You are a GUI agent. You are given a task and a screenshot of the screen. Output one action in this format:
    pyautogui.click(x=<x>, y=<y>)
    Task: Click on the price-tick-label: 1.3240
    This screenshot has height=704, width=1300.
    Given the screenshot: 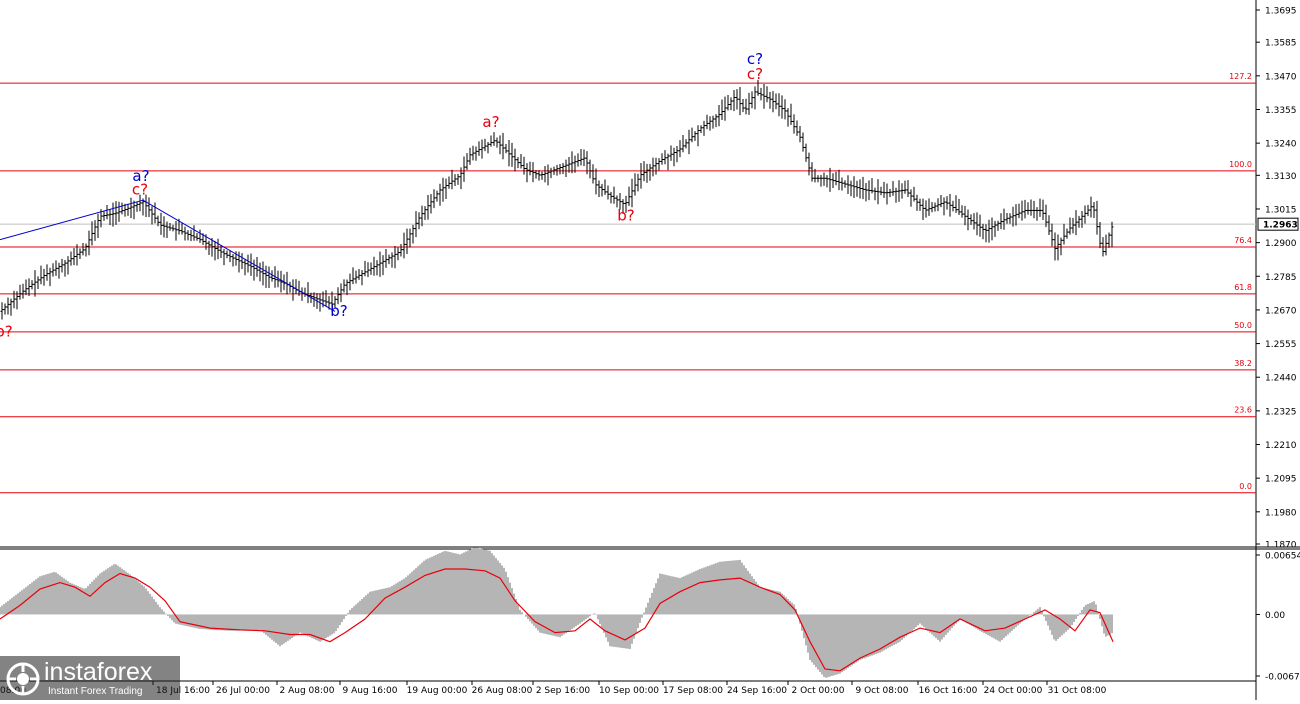 What is the action you would take?
    pyautogui.click(x=1281, y=145)
    